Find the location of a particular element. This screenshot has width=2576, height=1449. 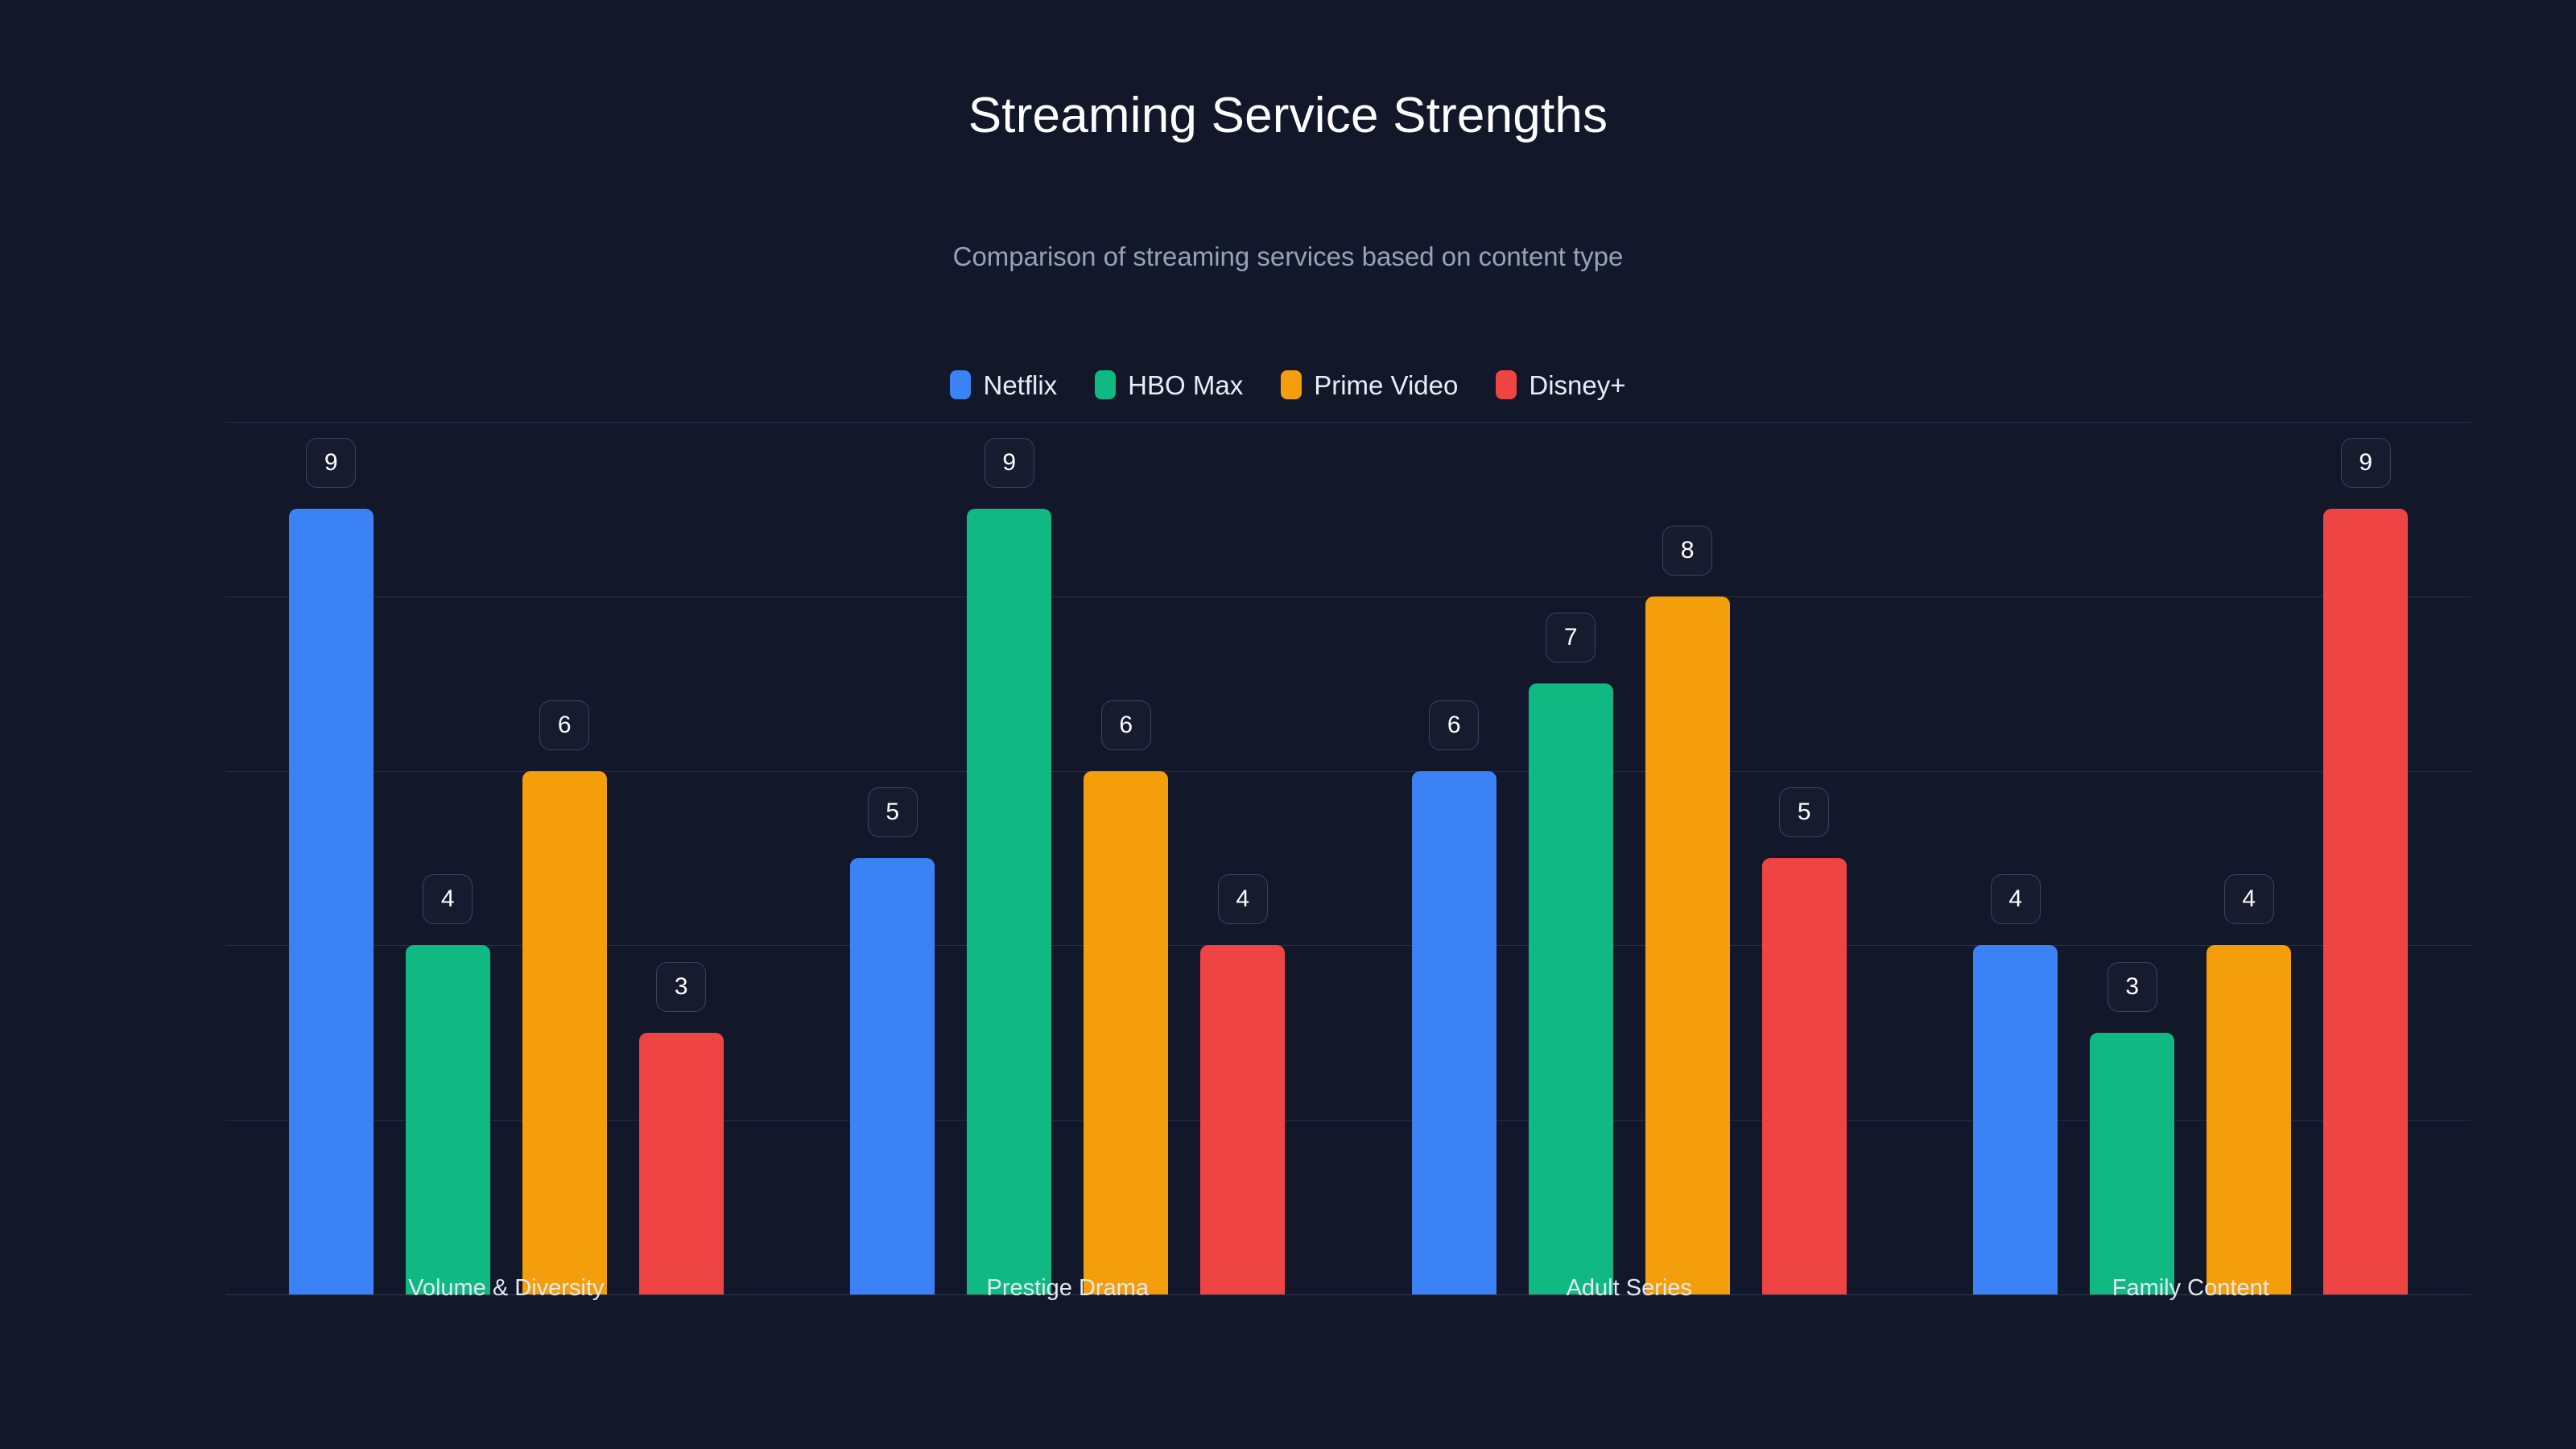

legend-item-label: Disney+ is located at coordinates (1577, 384).